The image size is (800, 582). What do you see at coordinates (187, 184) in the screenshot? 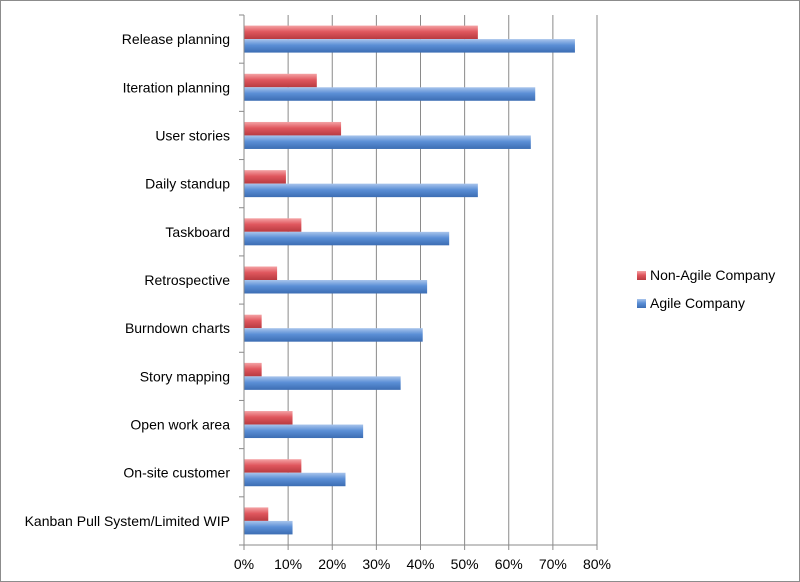
I see `category-label: Daily standup` at bounding box center [187, 184].